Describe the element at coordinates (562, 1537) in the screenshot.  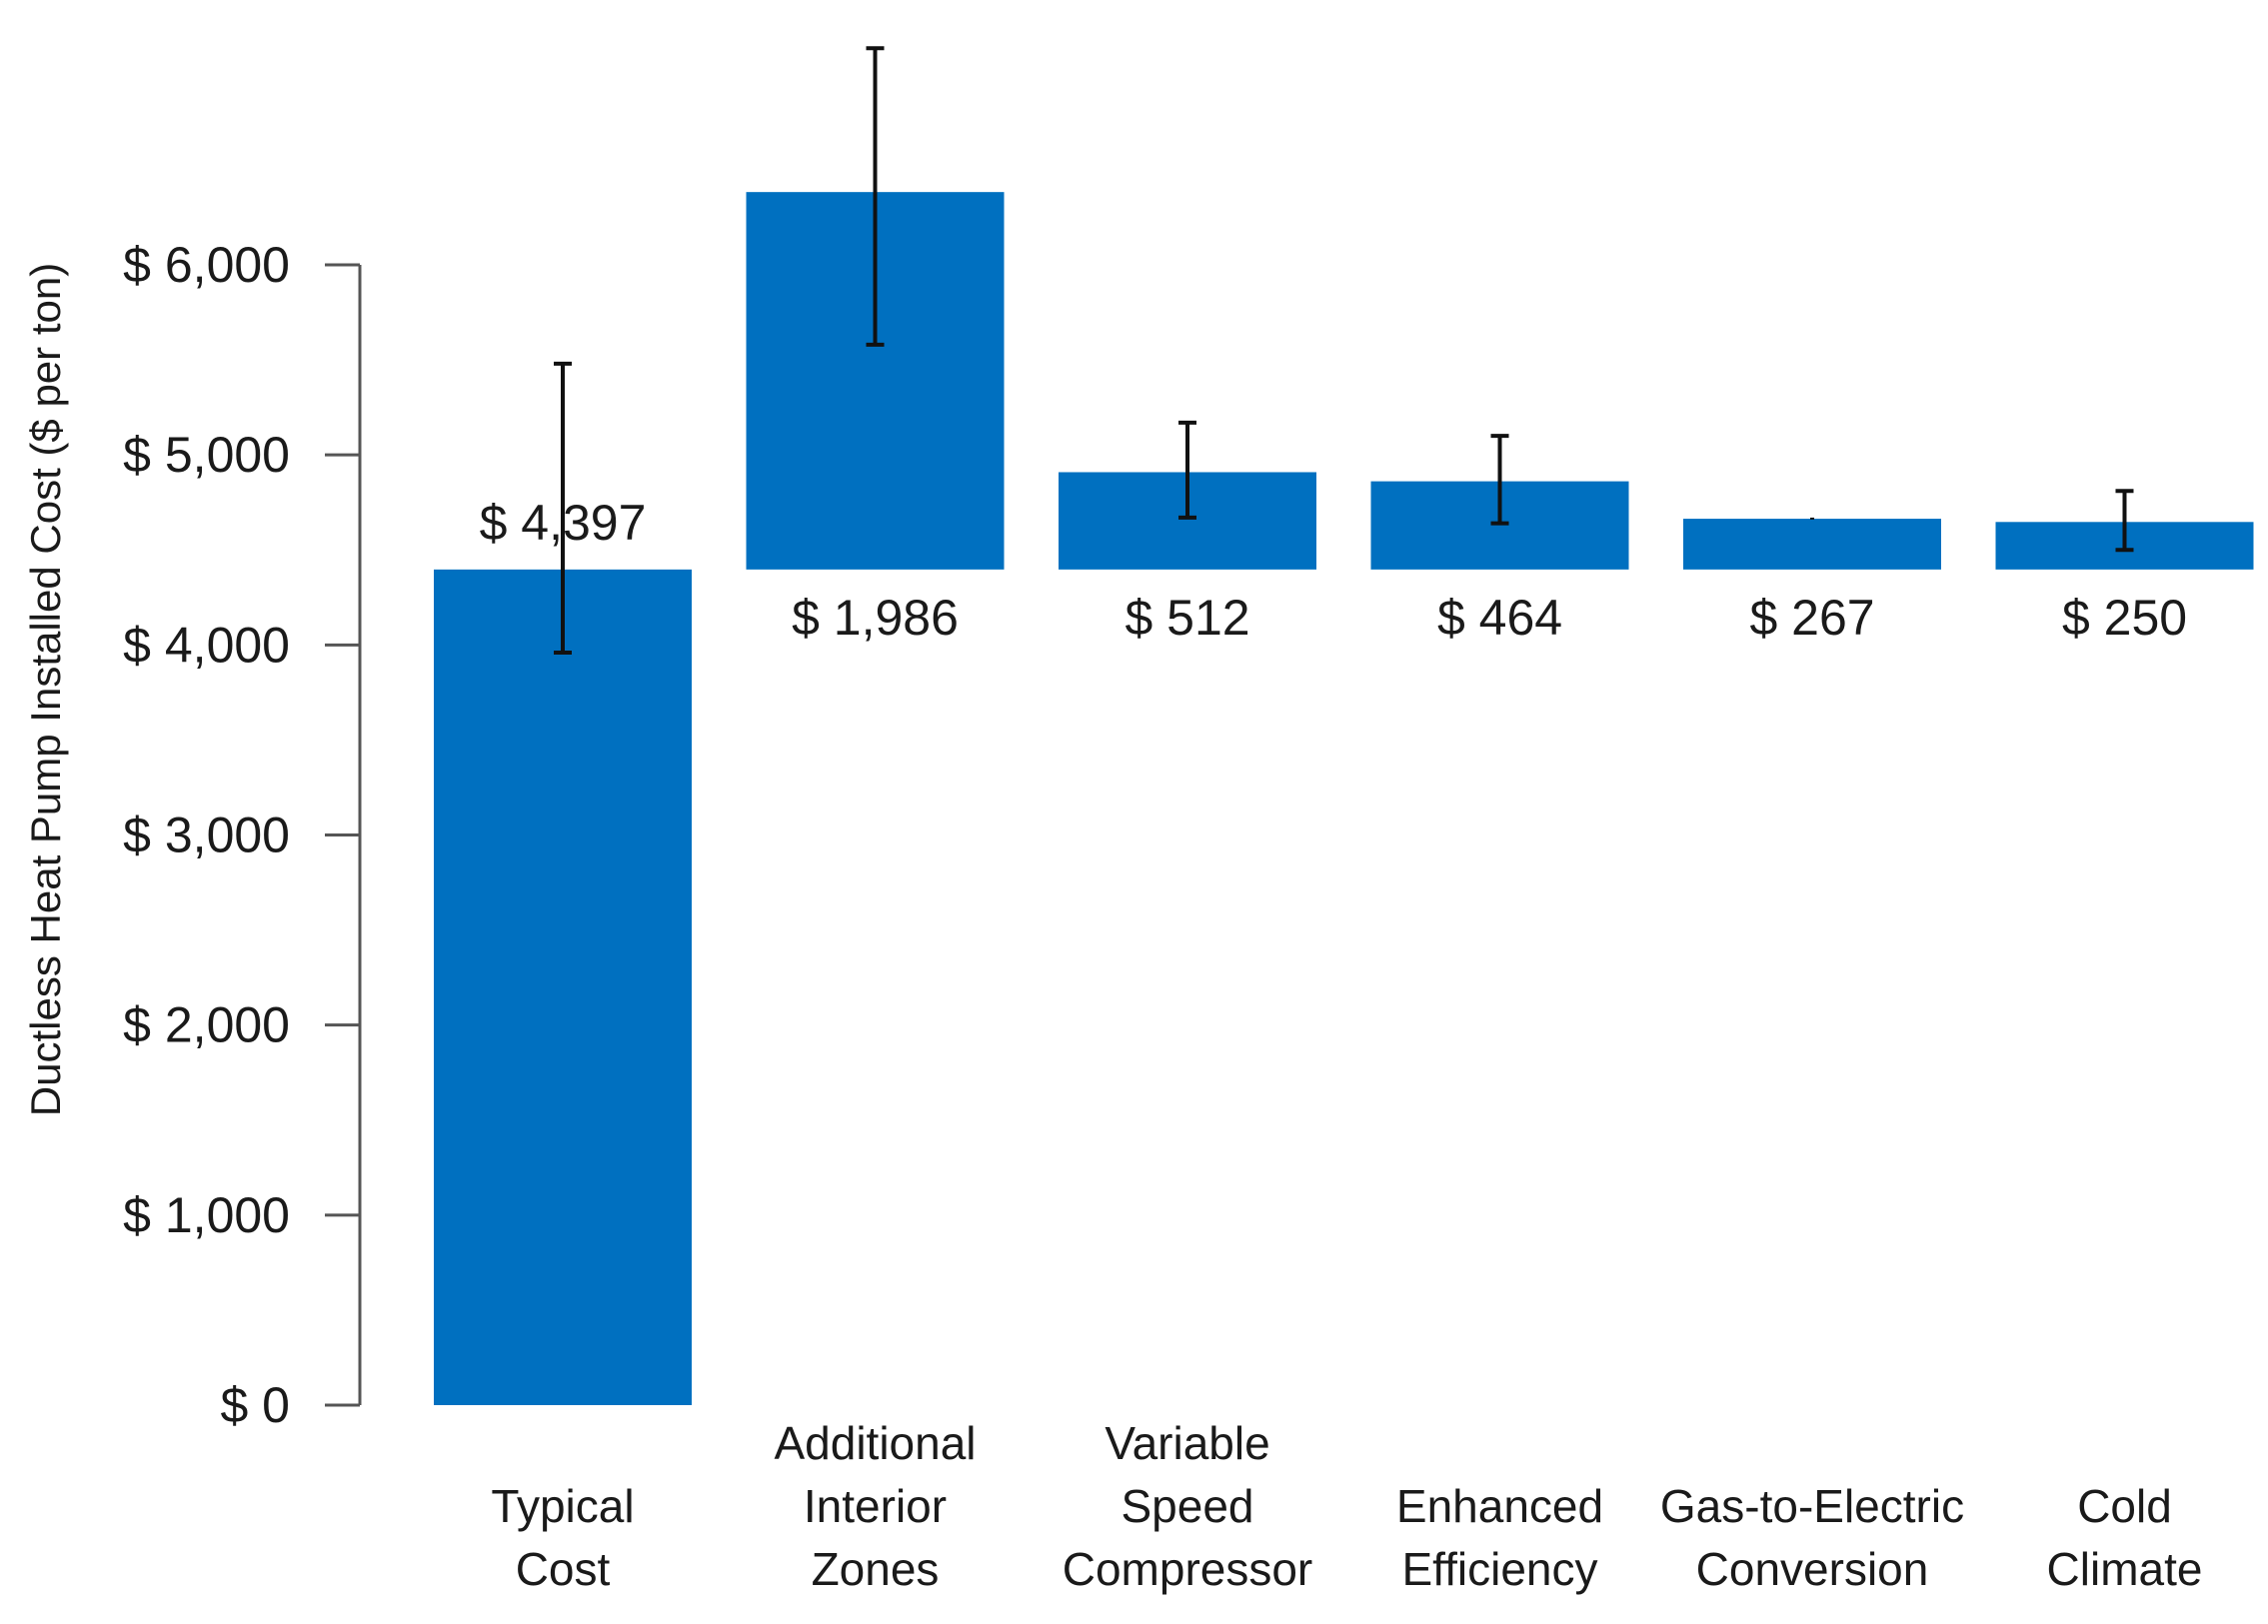
I see `category-label: Typical Cost` at that location.